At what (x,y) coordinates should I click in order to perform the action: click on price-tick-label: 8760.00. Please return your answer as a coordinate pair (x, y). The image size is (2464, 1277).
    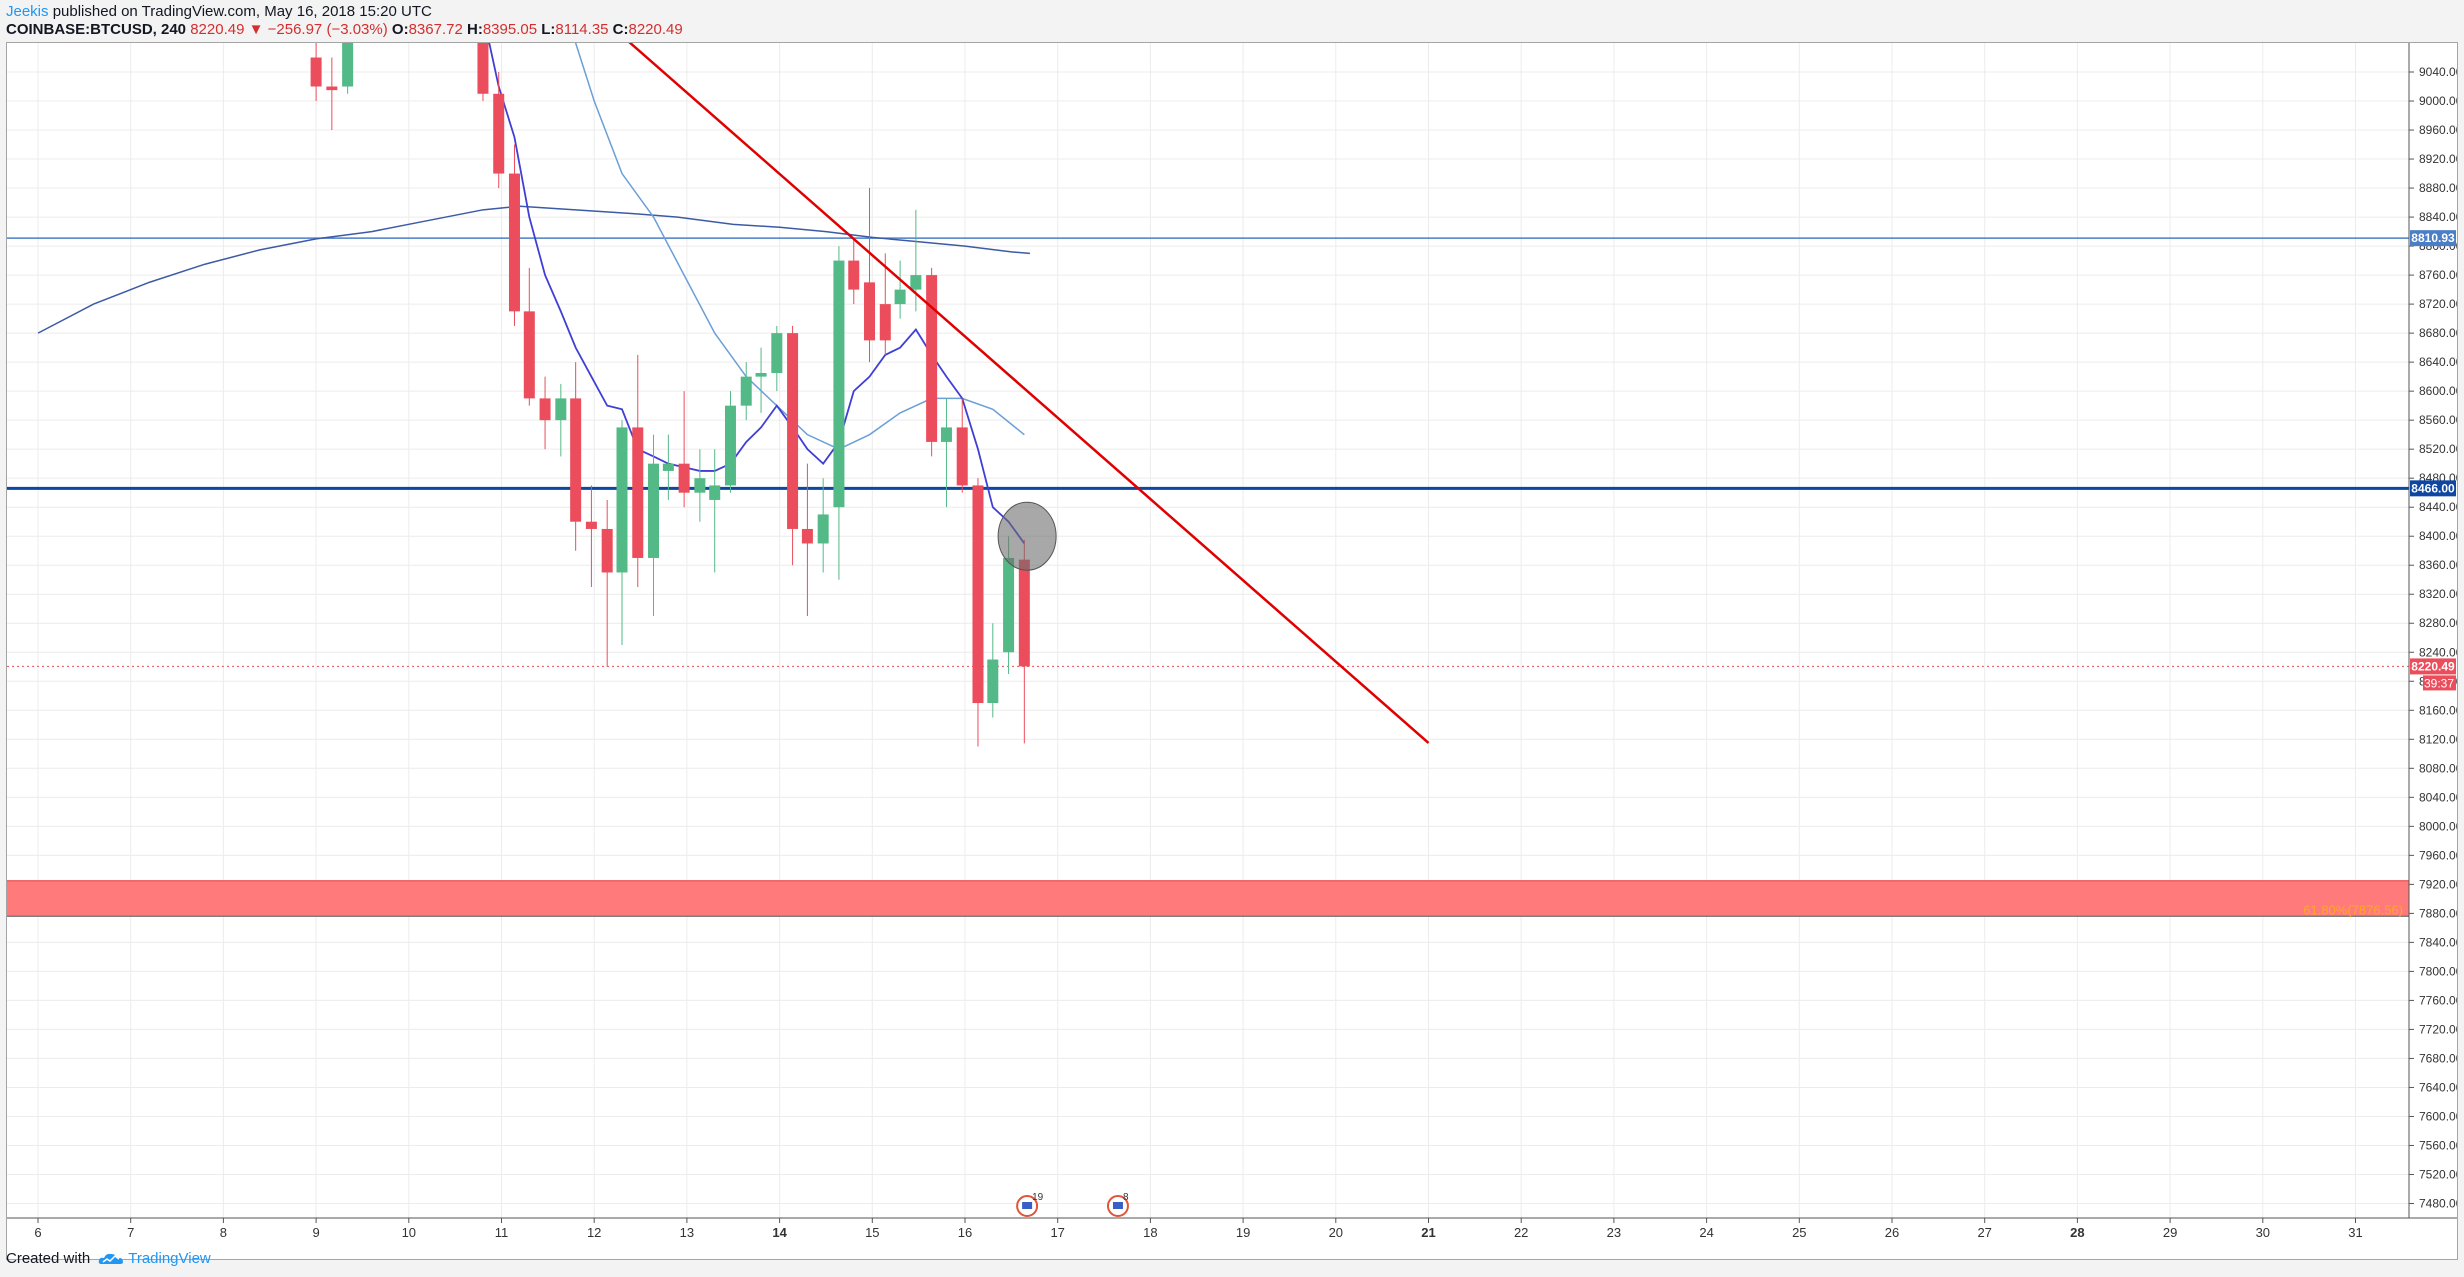
    Looking at the image, I should click on (2438, 275).